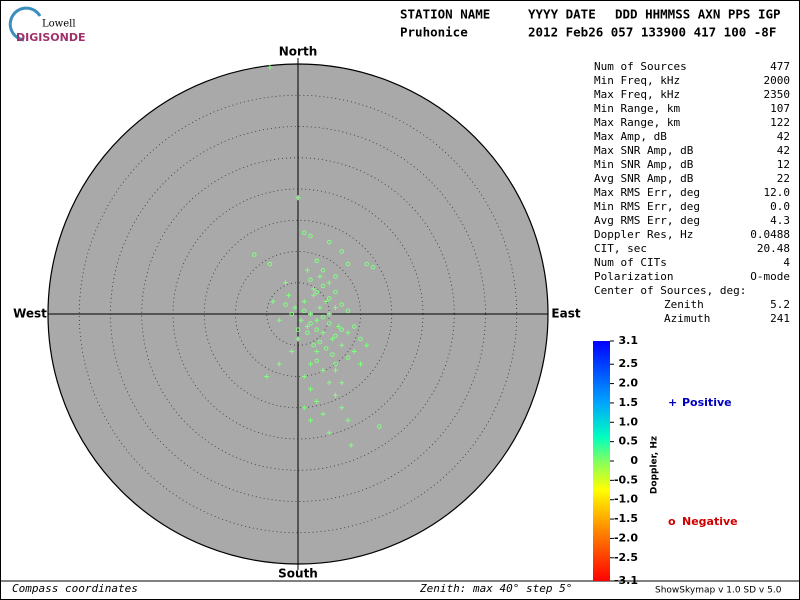 The height and width of the screenshot is (600, 800). I want to click on colorbar-tick-label: 1.0, so click(629, 421).